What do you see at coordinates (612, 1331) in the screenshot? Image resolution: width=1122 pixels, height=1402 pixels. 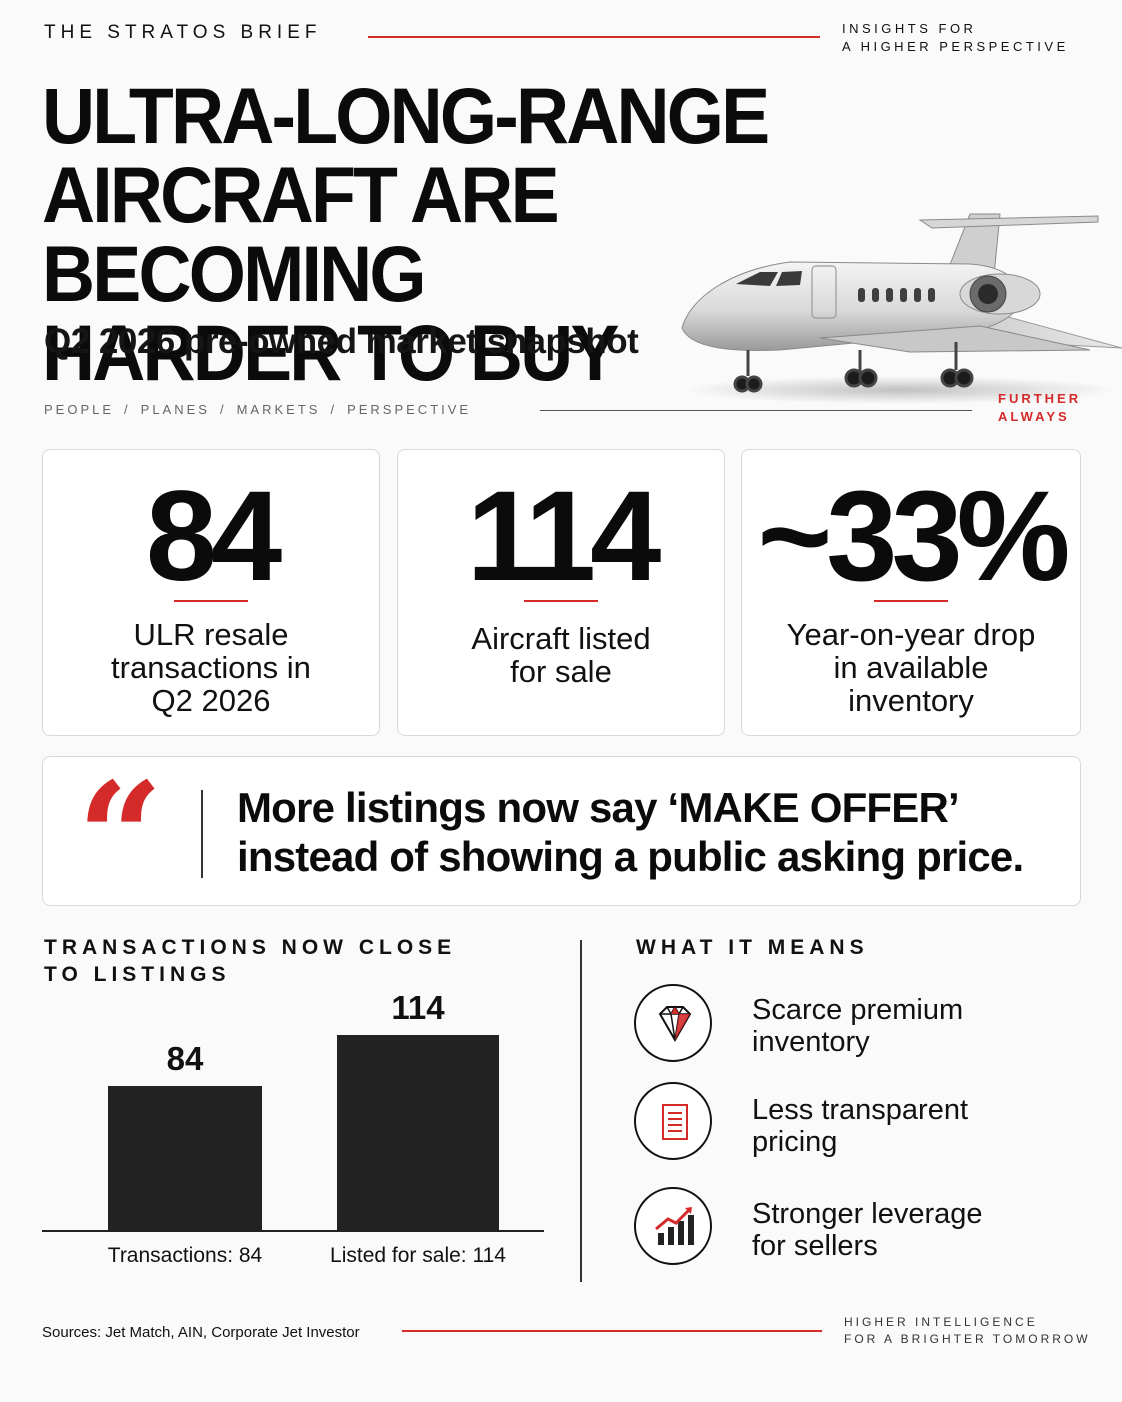 I see `footer-rule` at bounding box center [612, 1331].